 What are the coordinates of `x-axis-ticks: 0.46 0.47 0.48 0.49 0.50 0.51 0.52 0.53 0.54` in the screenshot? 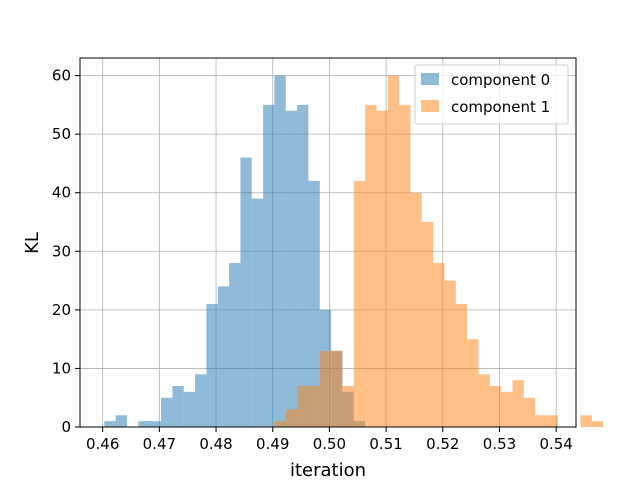 It's located at (329, 440).